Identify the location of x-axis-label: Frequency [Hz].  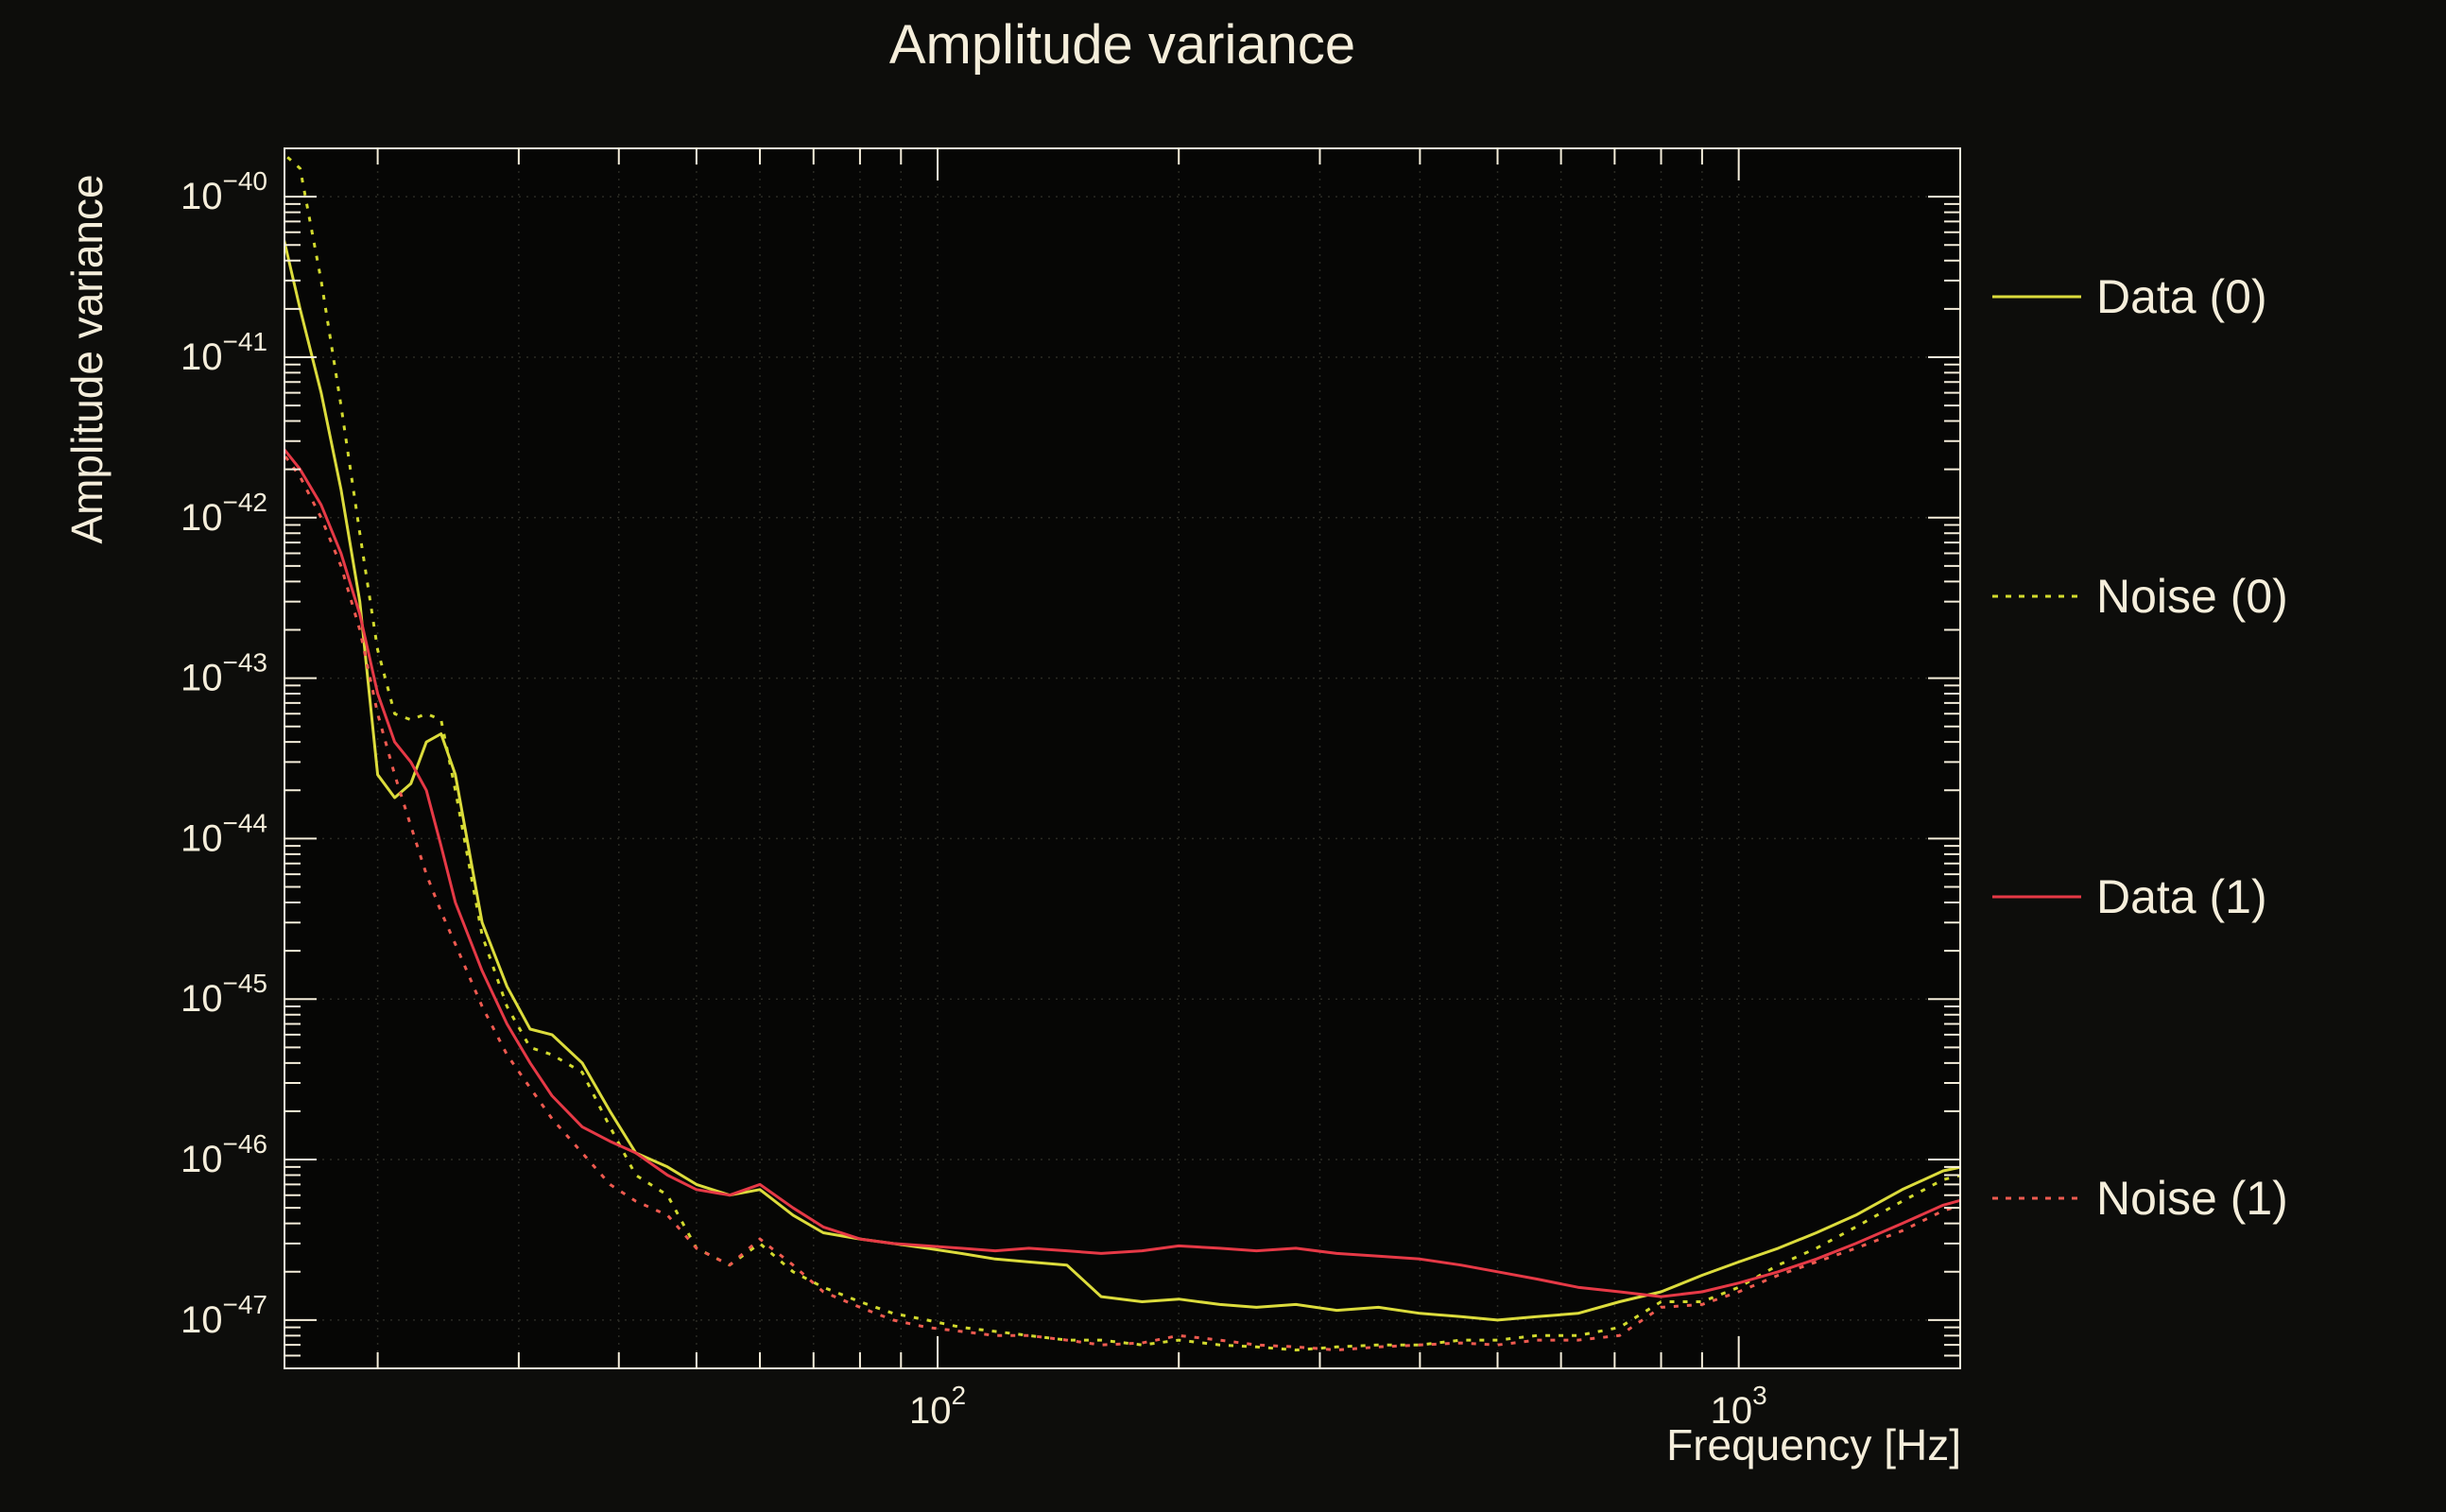
(1813, 1444).